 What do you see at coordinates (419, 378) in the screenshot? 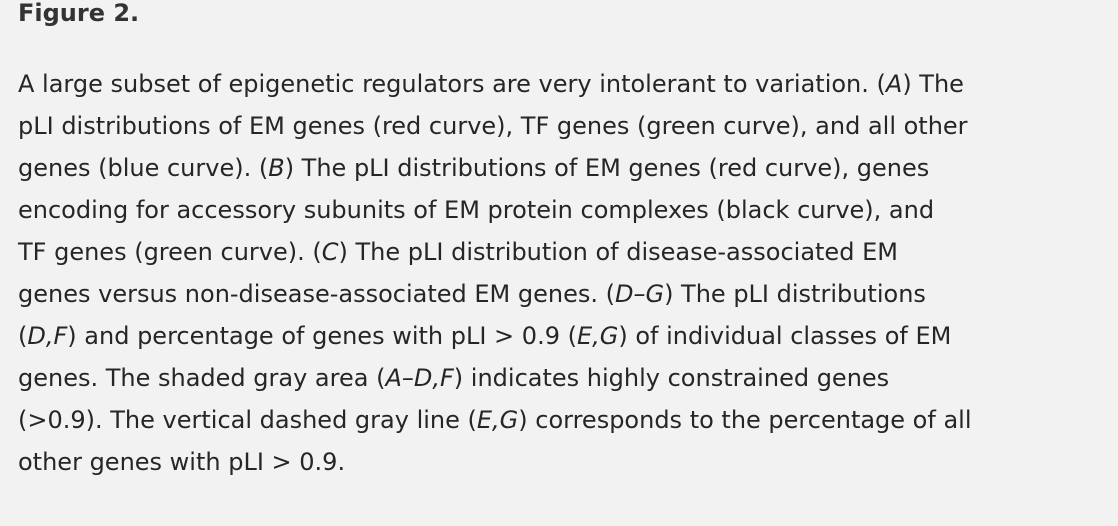
I see `panel-reference: A–D,F` at bounding box center [419, 378].